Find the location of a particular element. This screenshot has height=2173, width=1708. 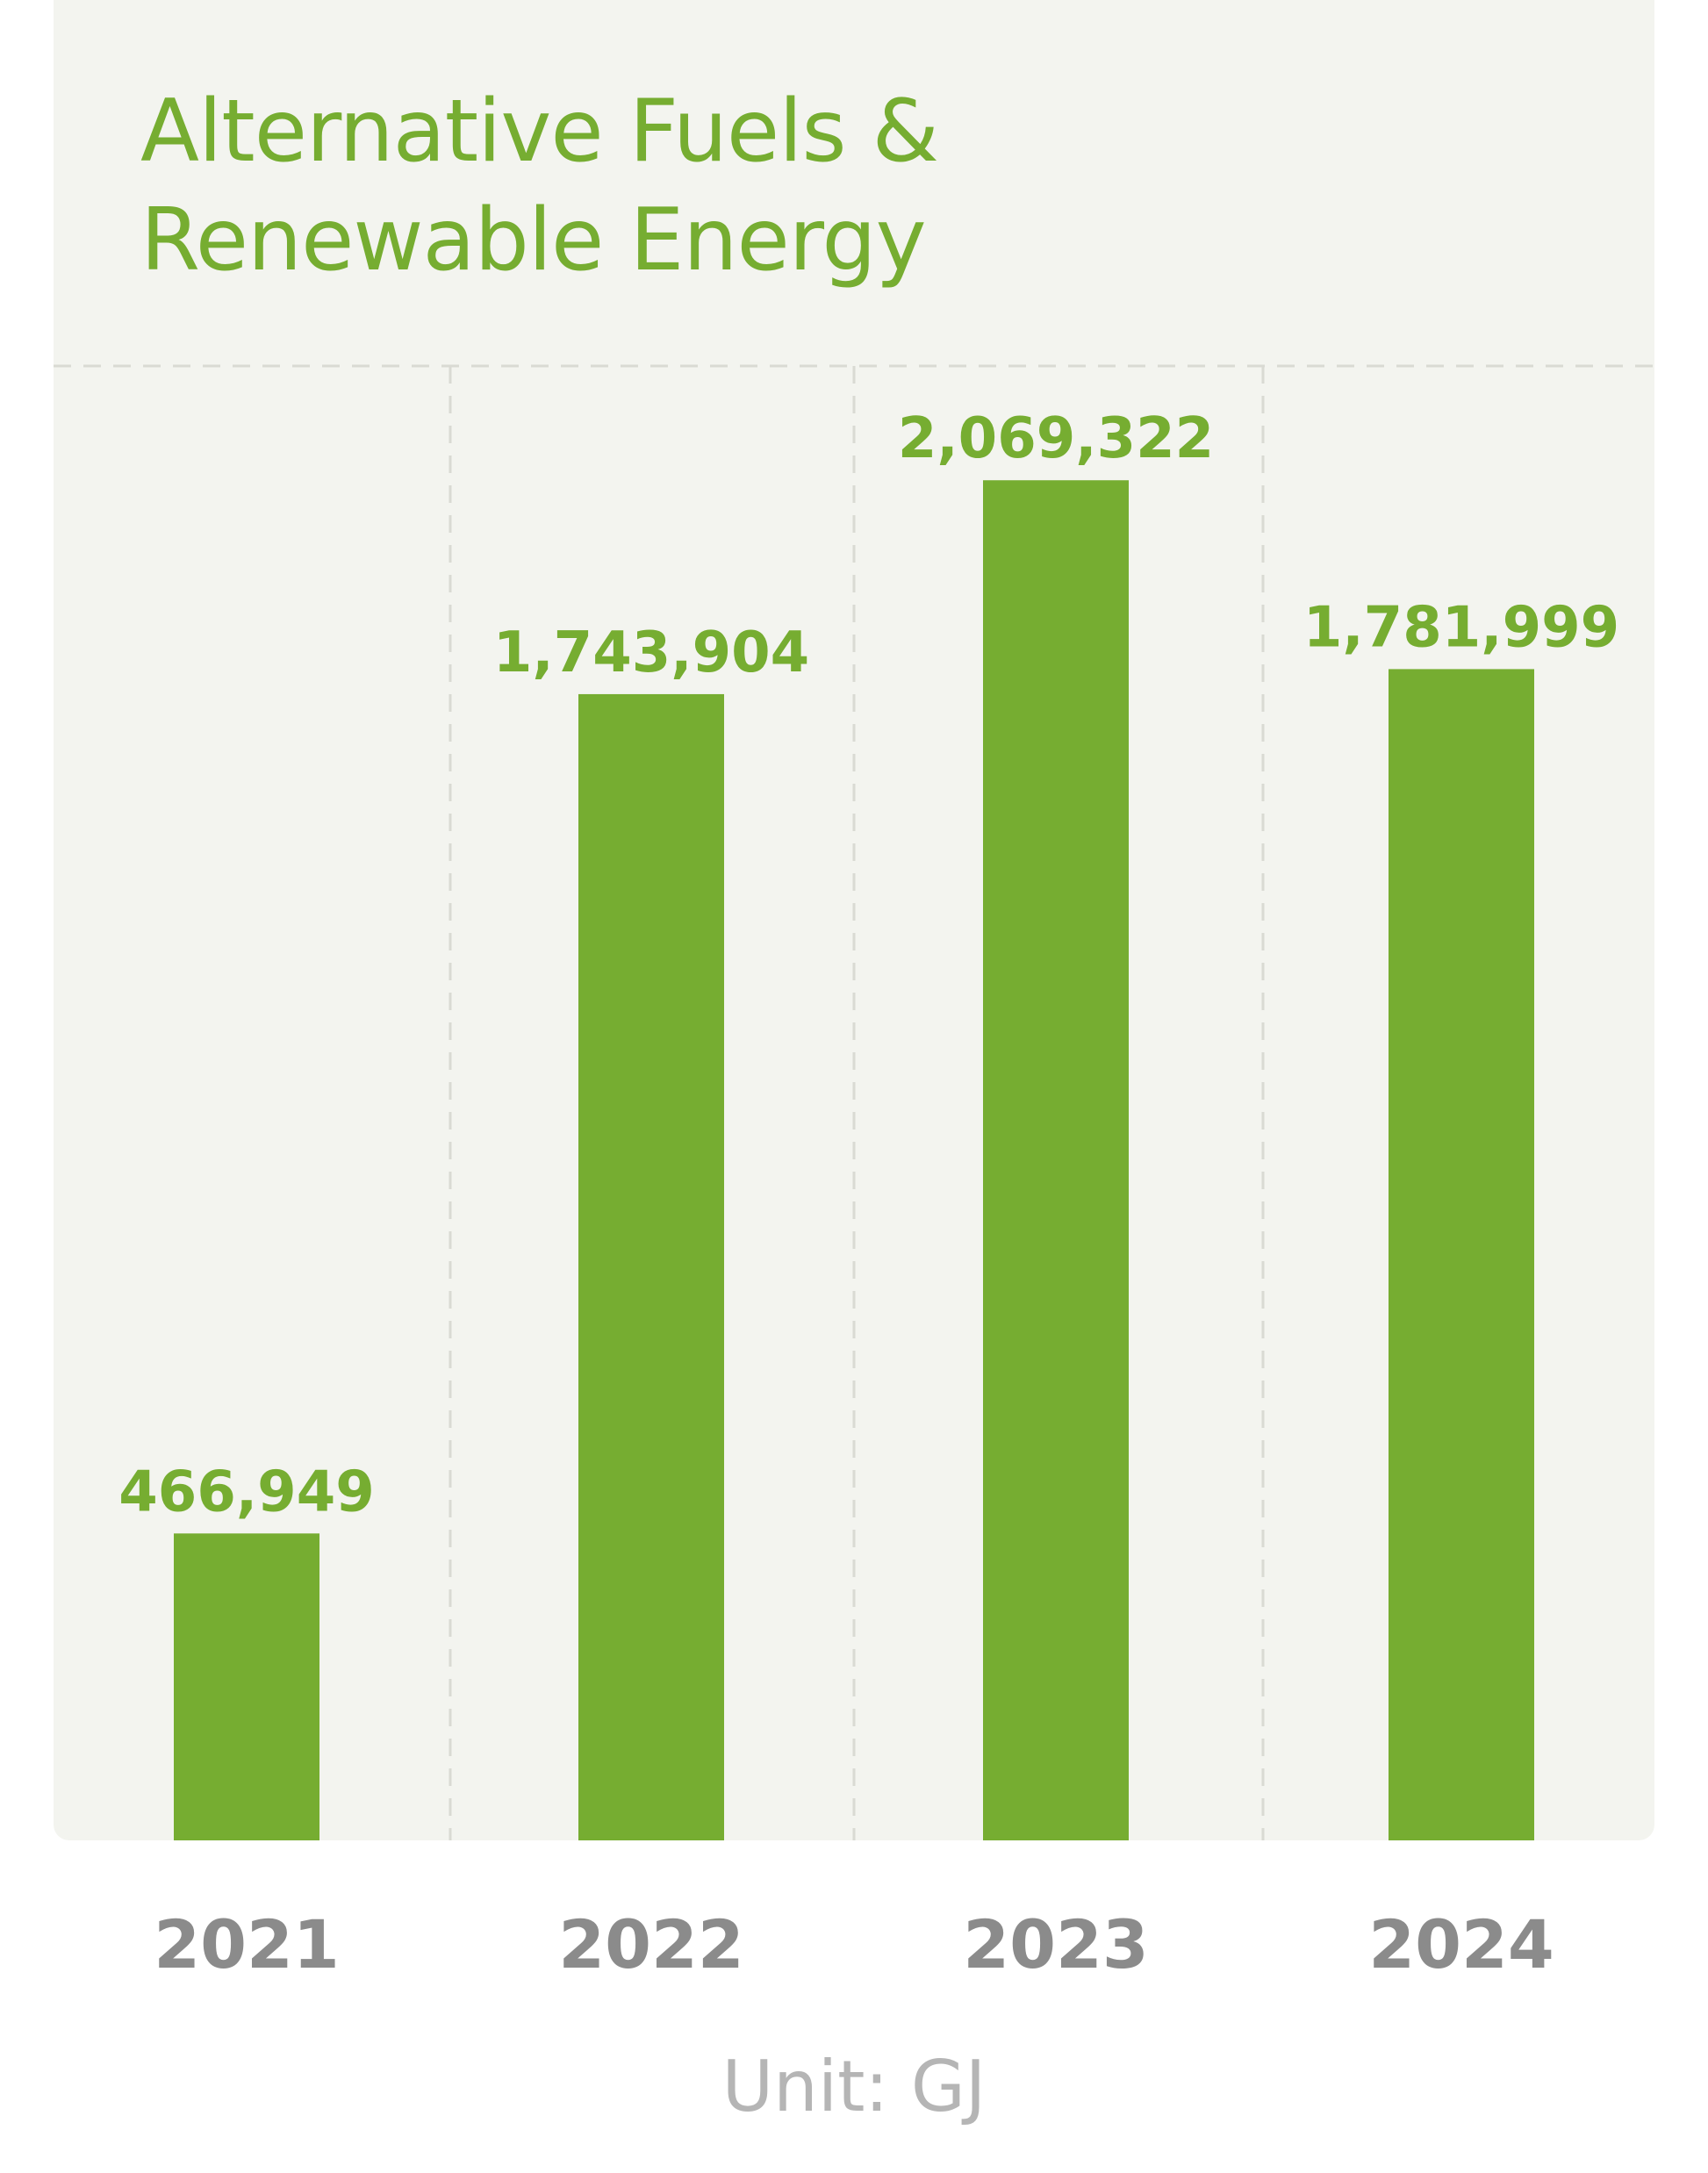

x-tick-label-2024: 2024 is located at coordinates (1461, 1944).